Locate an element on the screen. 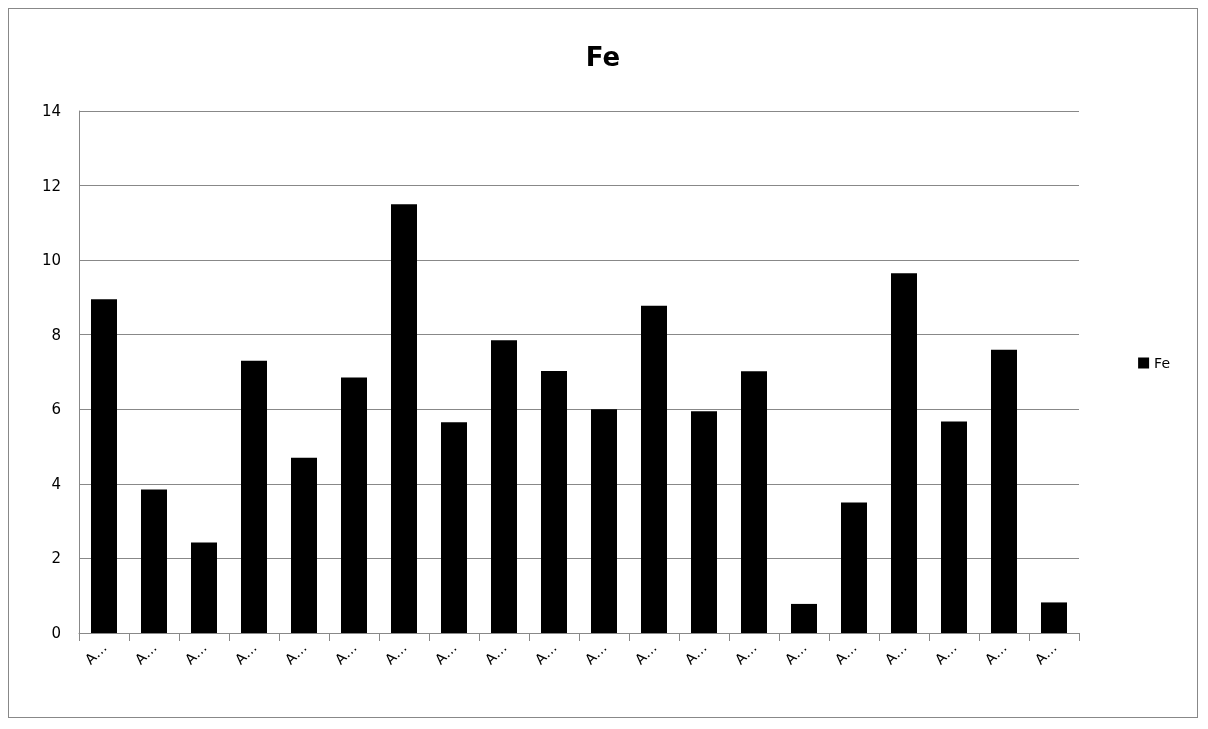 This screenshot has height=729, width=1208. y-tick-label: 10 is located at coordinates (51, 260).